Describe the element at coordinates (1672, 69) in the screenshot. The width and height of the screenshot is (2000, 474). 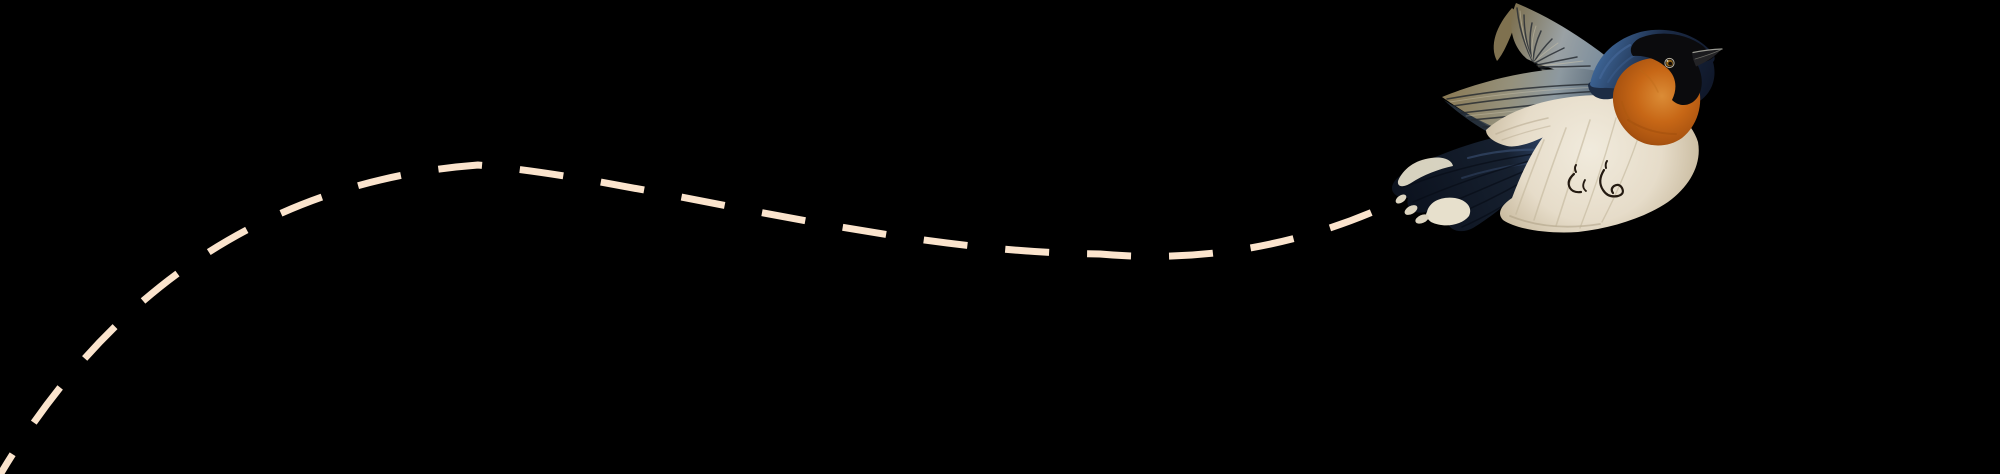
I see `bird-face-mask` at that location.